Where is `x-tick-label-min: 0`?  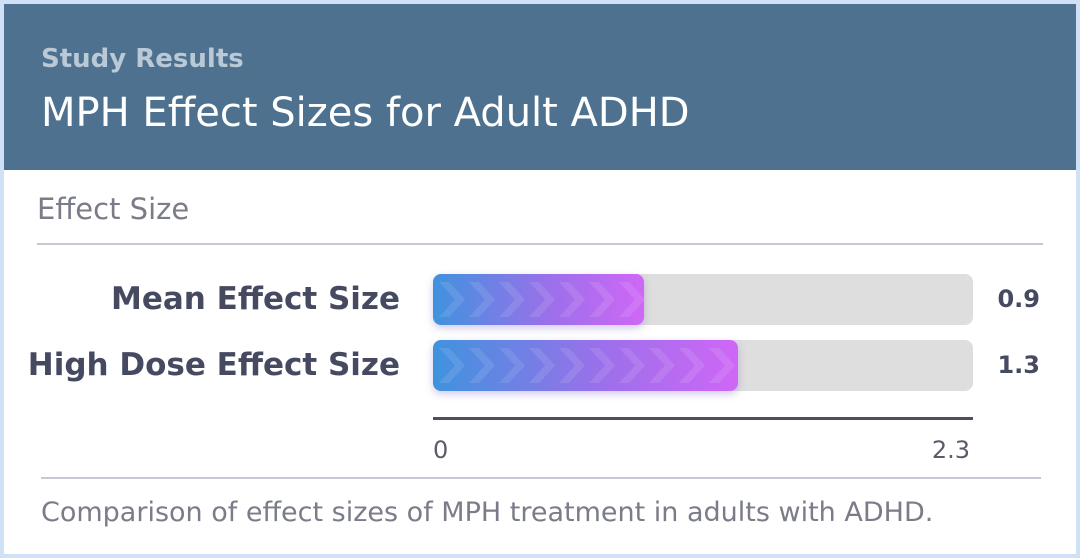
x-tick-label-min: 0 is located at coordinates (441, 450).